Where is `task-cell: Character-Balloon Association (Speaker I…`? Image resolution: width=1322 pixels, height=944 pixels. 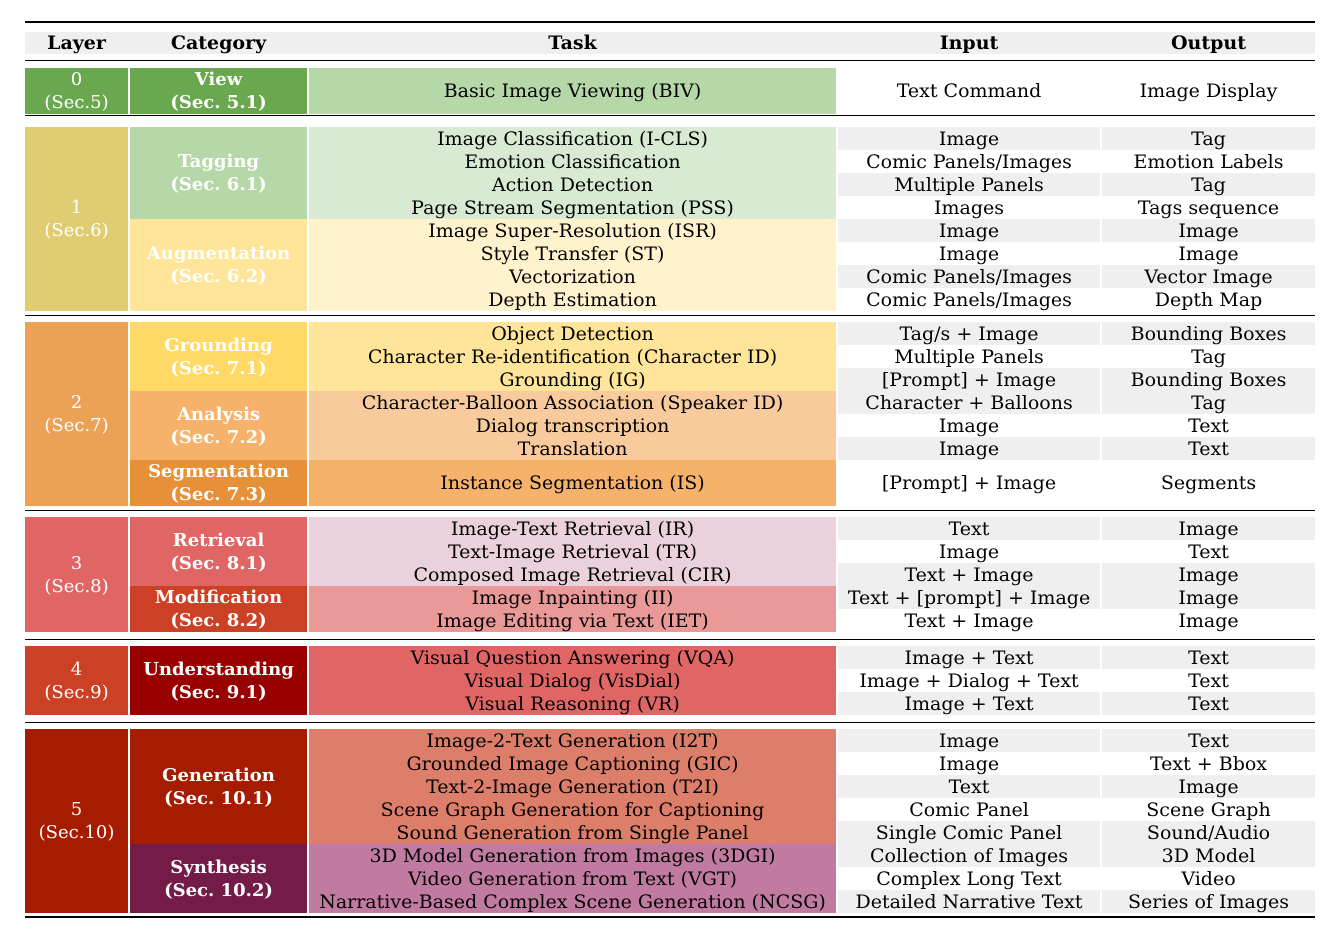
task-cell: Character-Balloon Association (Speaker I… is located at coordinates (572, 402).